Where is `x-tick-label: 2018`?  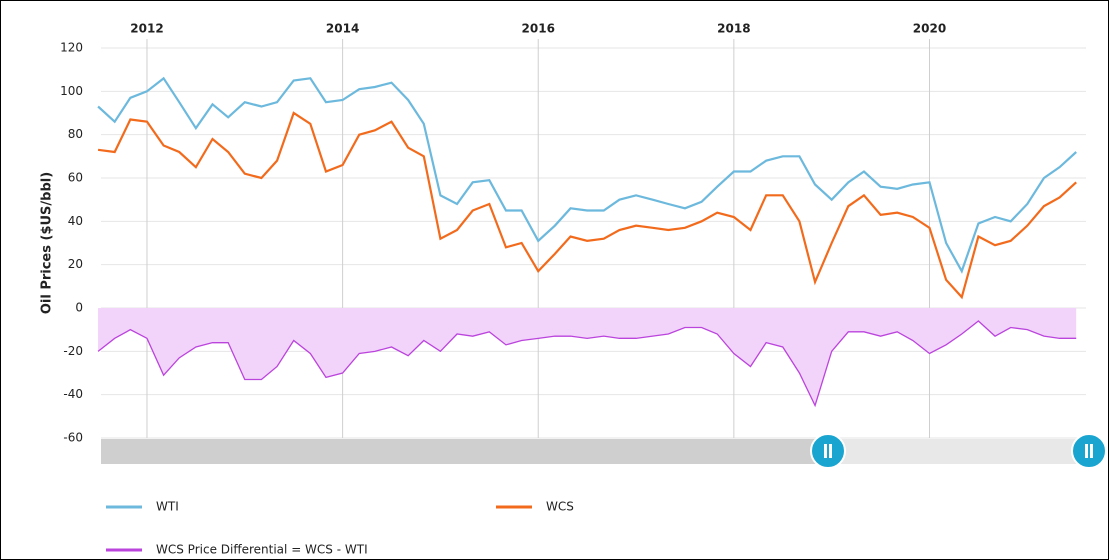 x-tick-label: 2018 is located at coordinates (733, 29).